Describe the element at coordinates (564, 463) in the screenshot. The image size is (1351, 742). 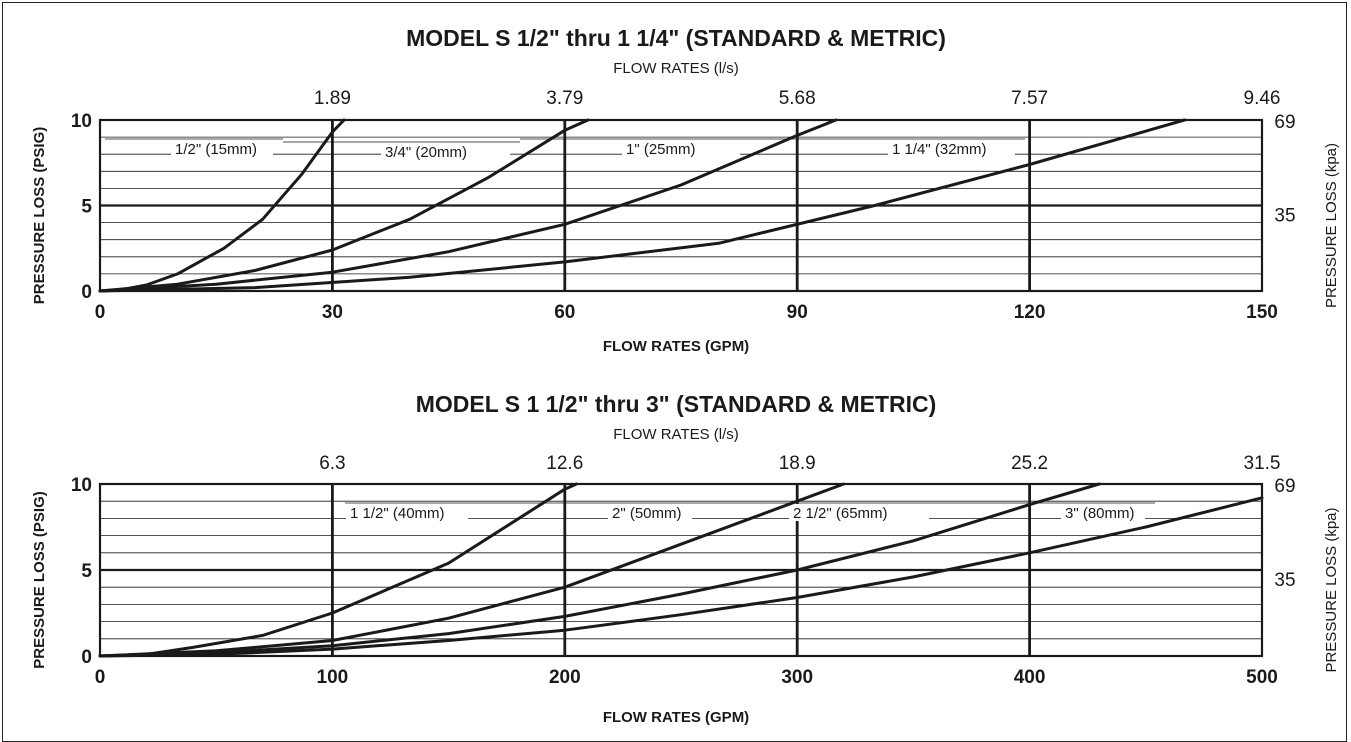
I see `top-tick-label: 12.6` at that location.